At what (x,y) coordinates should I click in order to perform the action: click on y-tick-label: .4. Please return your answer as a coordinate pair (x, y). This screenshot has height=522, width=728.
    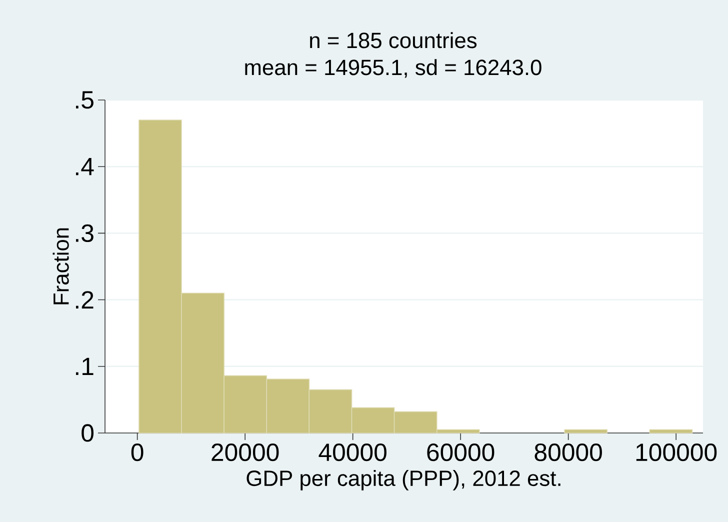
    Looking at the image, I should click on (85, 167).